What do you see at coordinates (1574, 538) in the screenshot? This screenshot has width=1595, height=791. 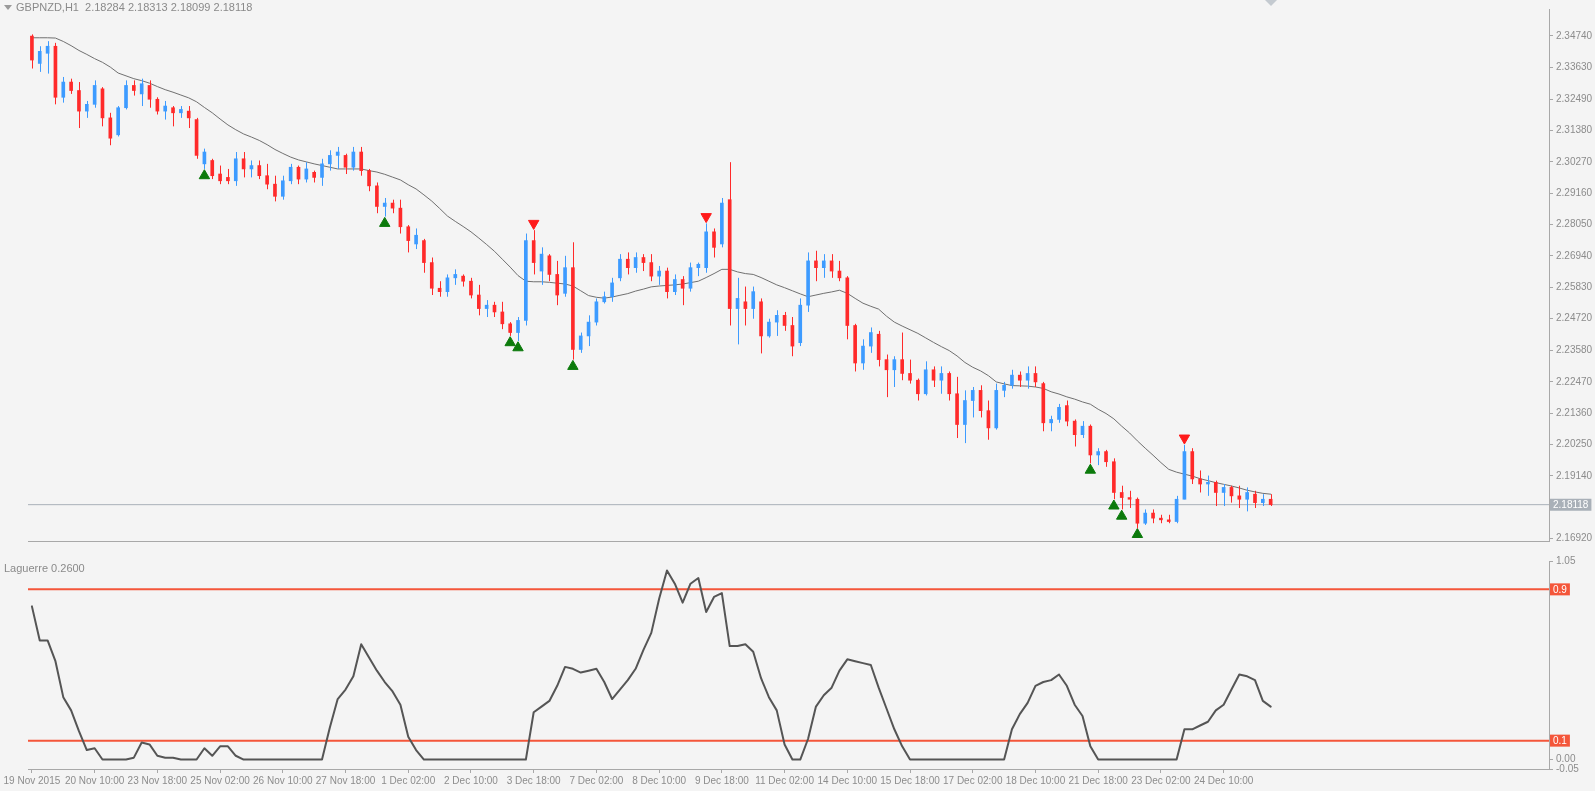 I see `y-tick-label: 2.16920` at bounding box center [1574, 538].